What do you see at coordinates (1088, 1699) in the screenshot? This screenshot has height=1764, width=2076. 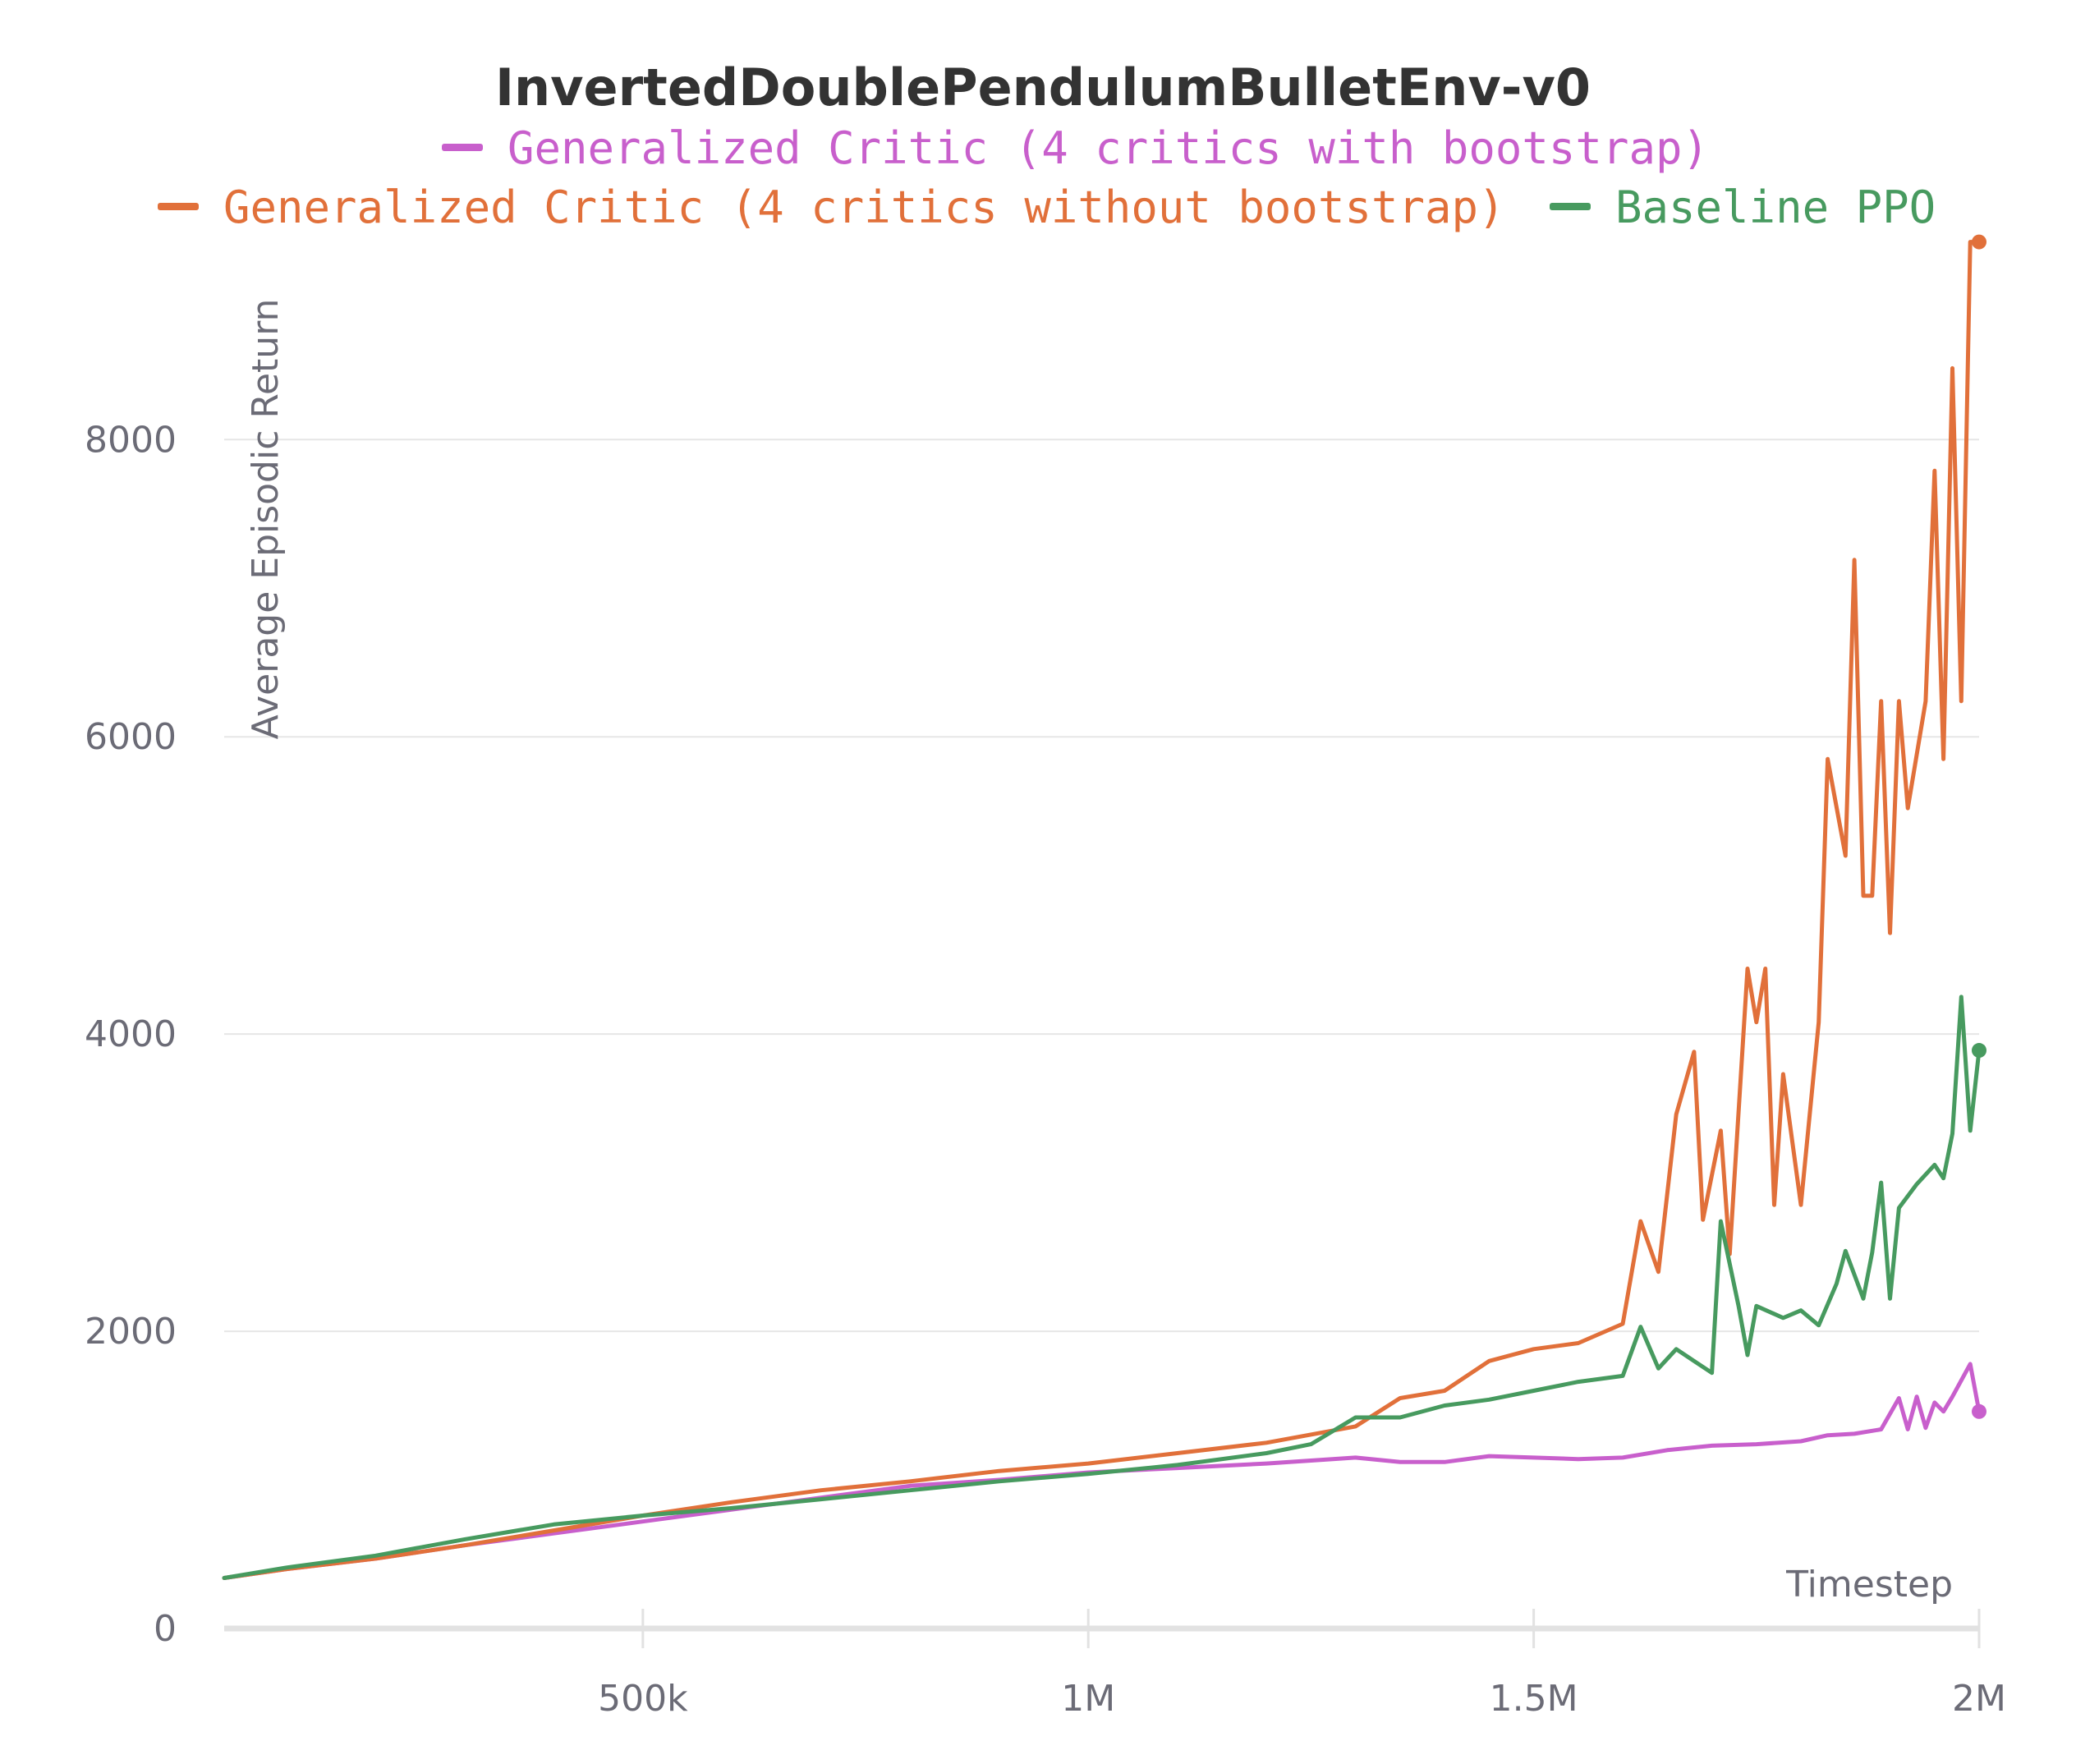 I see `x-tick-label: 1M` at bounding box center [1088, 1699].